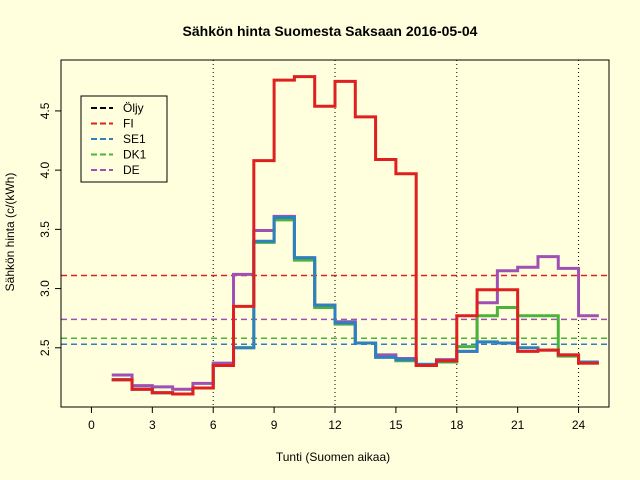 This screenshot has width=640, height=480. I want to click on y-tick-label-3: 4.0, so click(45, 169).